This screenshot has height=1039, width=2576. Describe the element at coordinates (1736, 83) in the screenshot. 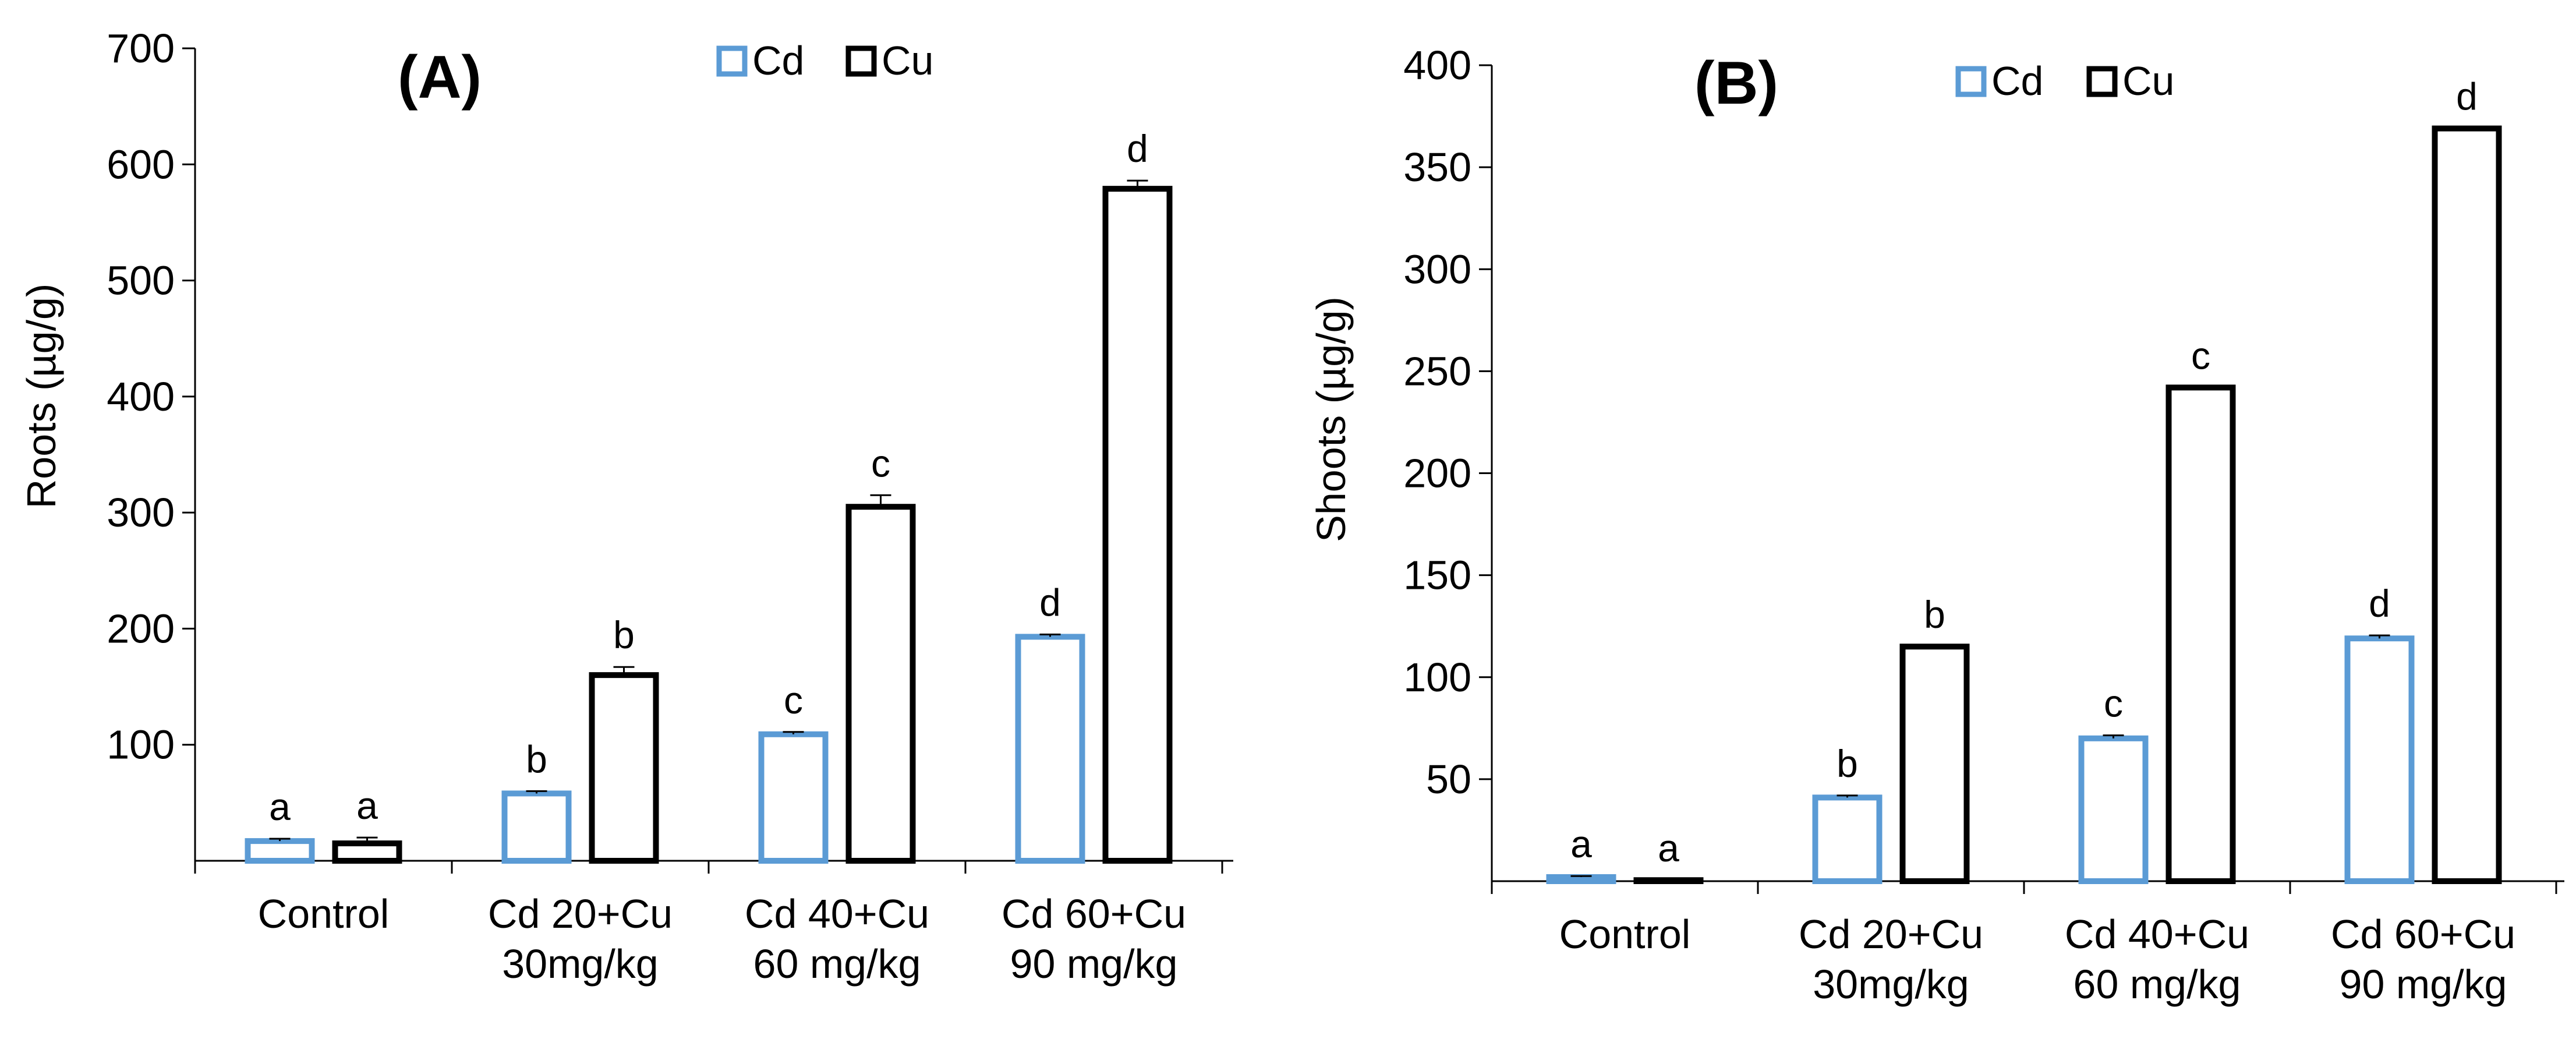

I see `panel-b-title: (B)` at that location.